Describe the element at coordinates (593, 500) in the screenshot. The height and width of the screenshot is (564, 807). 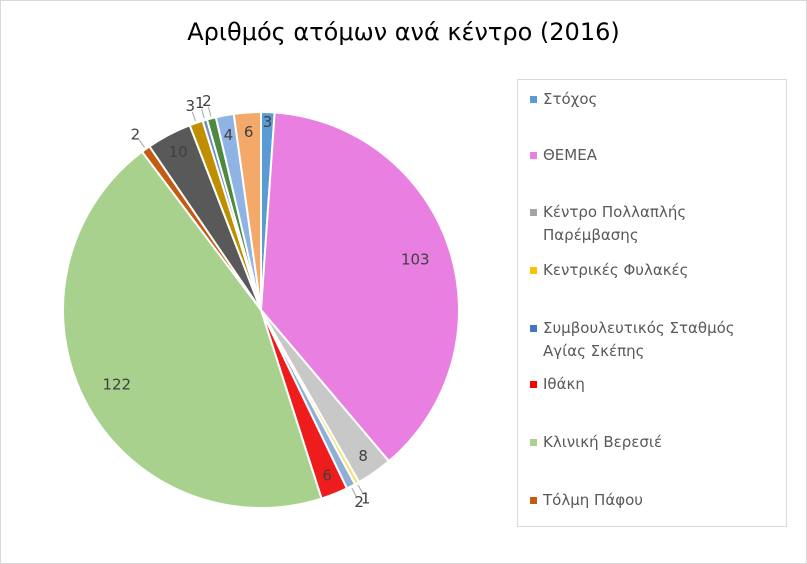
I see `legend-label: Τόλμη Πάφου` at that location.